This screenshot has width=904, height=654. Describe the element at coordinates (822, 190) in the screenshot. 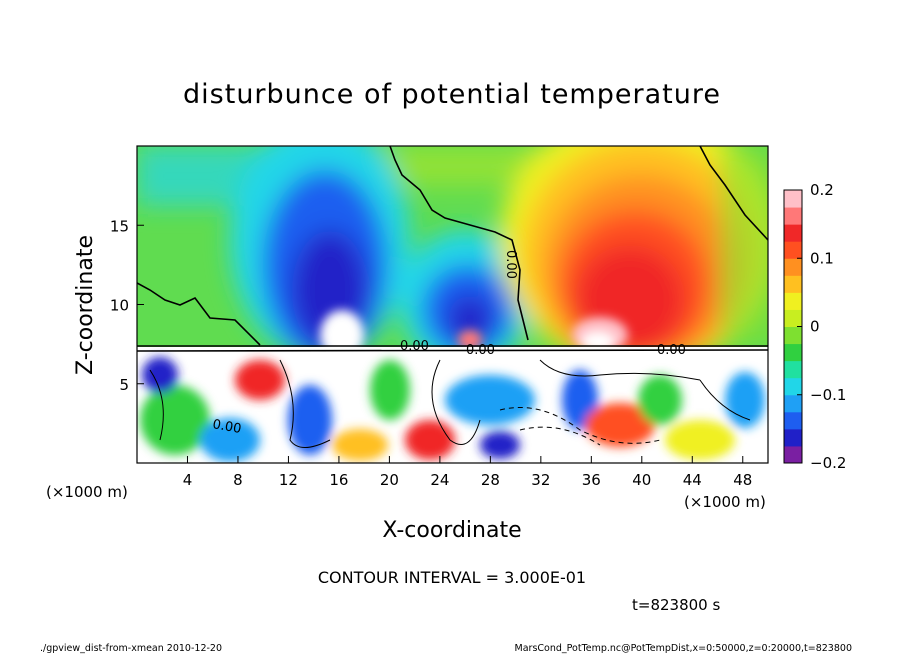

I see `colorbar-tick-label: 0.2` at that location.